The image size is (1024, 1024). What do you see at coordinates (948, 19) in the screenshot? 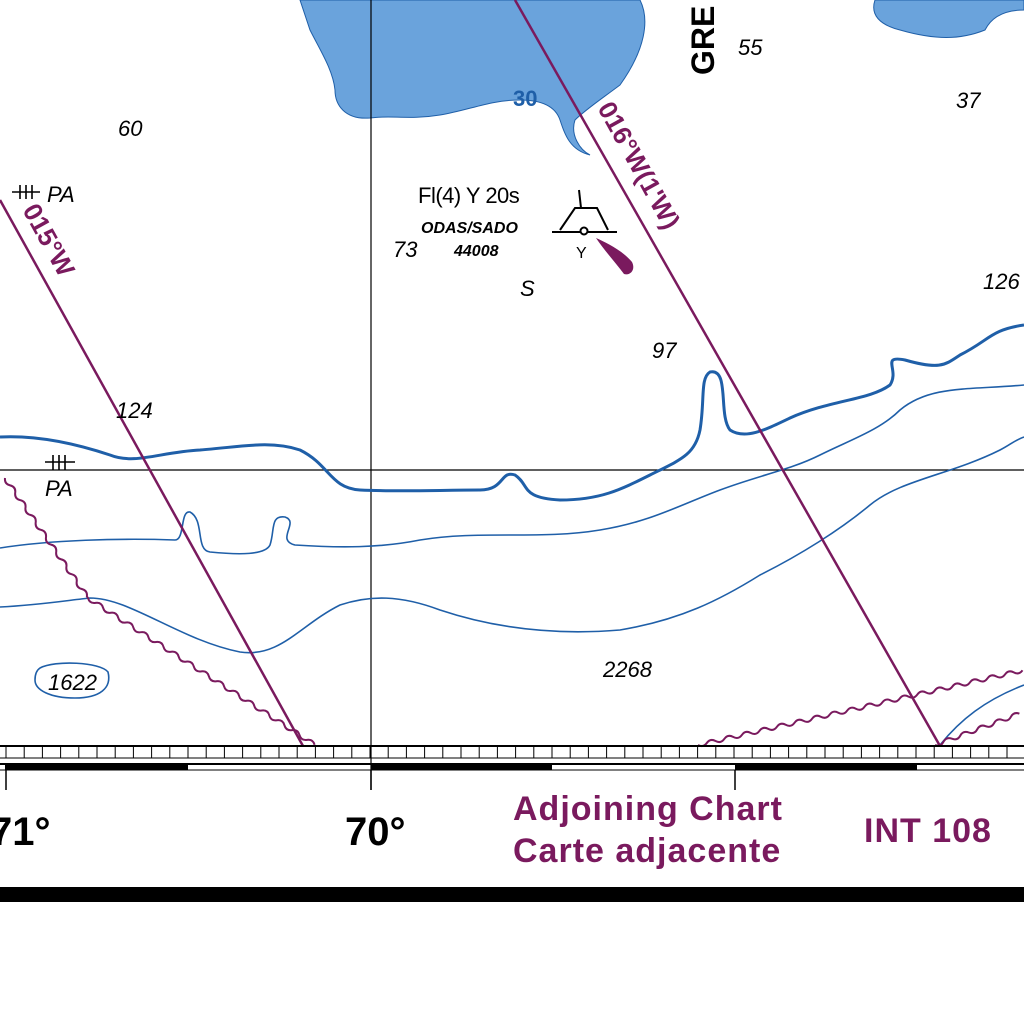
I see `shallow-water-area-east` at bounding box center [948, 19].